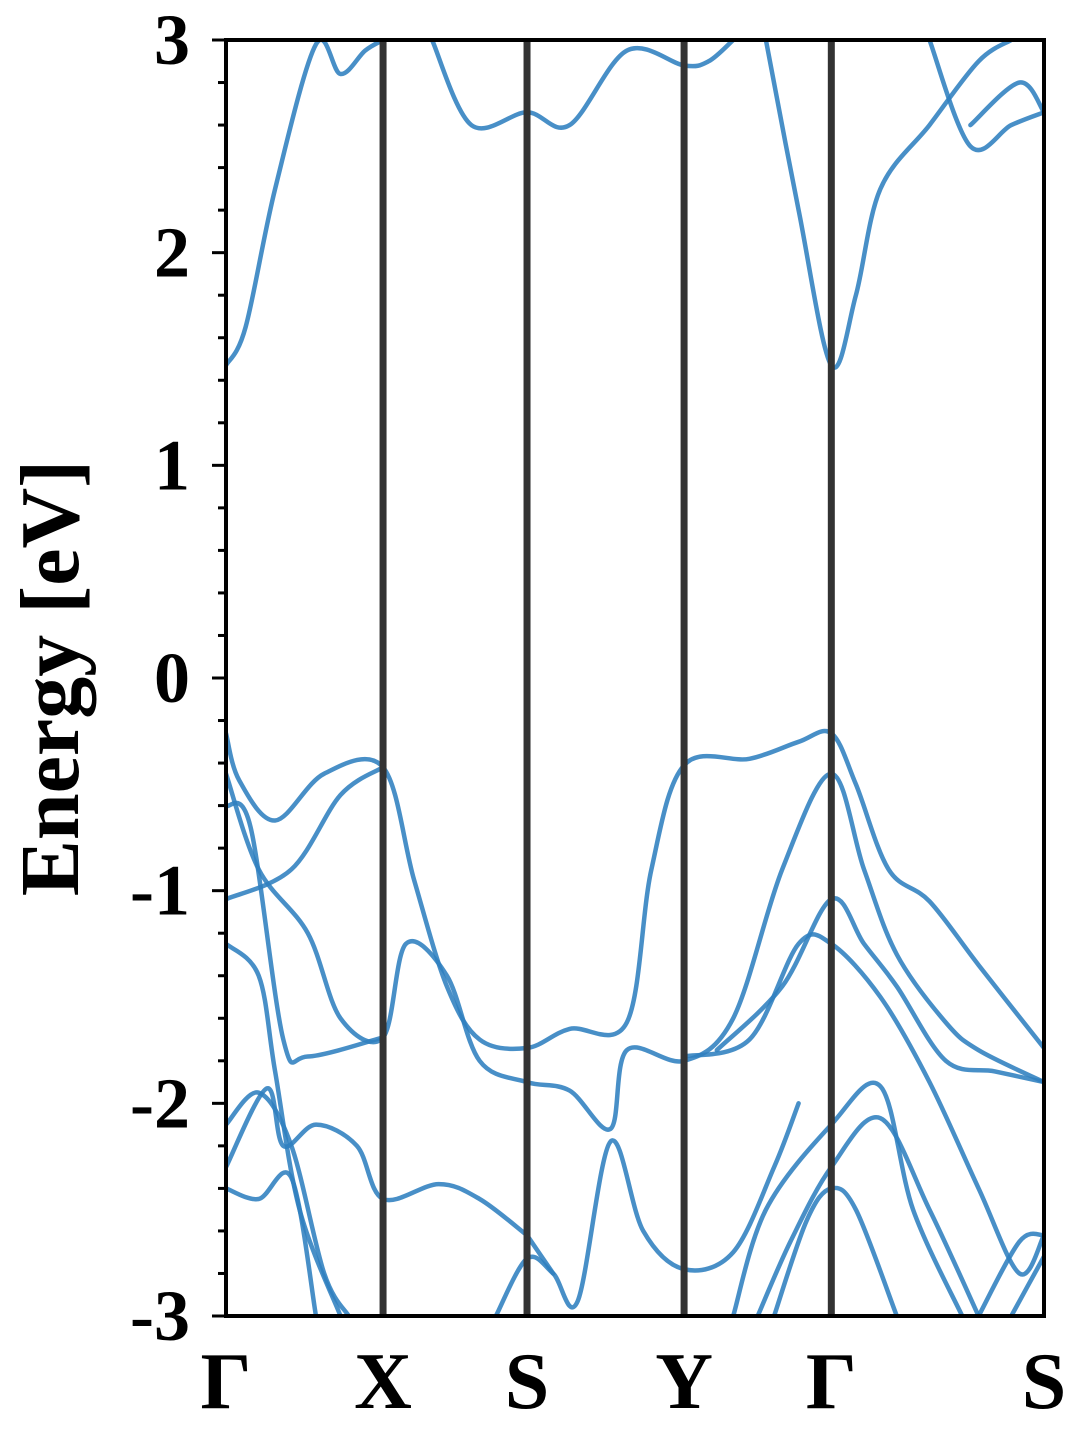 The width and height of the screenshot is (1080, 1440). What do you see at coordinates (172, 253) in the screenshot?
I see `y-tick-label: 2` at bounding box center [172, 253].